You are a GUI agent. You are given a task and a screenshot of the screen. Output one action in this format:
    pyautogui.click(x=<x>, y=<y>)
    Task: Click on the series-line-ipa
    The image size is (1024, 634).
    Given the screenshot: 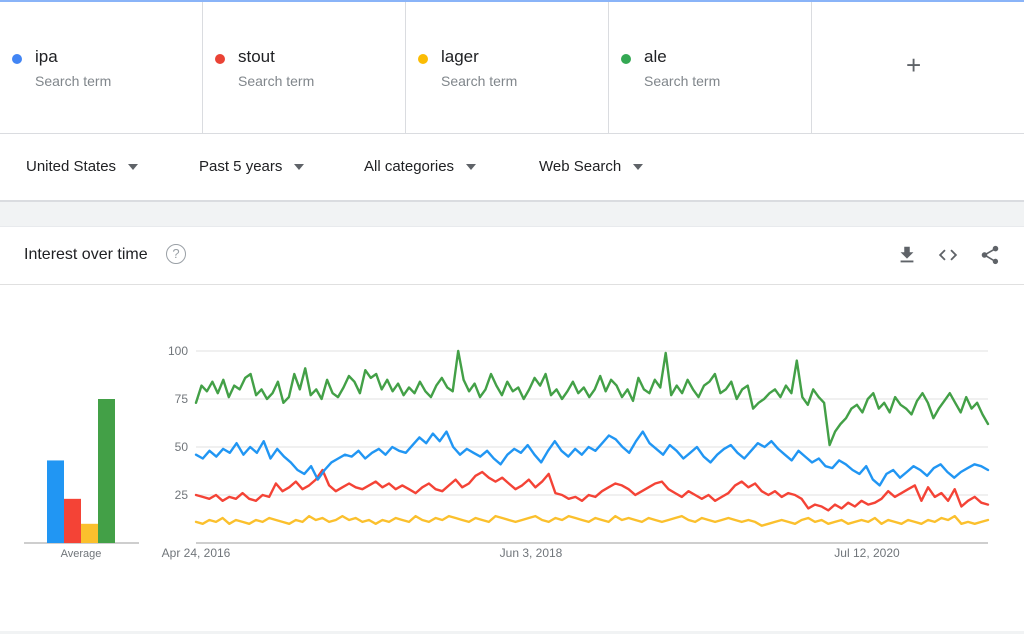 What is the action you would take?
    pyautogui.click(x=592, y=458)
    